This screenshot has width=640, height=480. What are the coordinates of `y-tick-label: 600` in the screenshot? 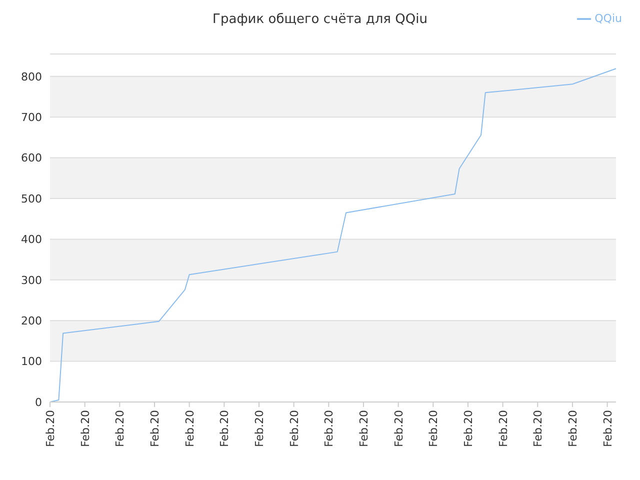 It's located at (31, 158).